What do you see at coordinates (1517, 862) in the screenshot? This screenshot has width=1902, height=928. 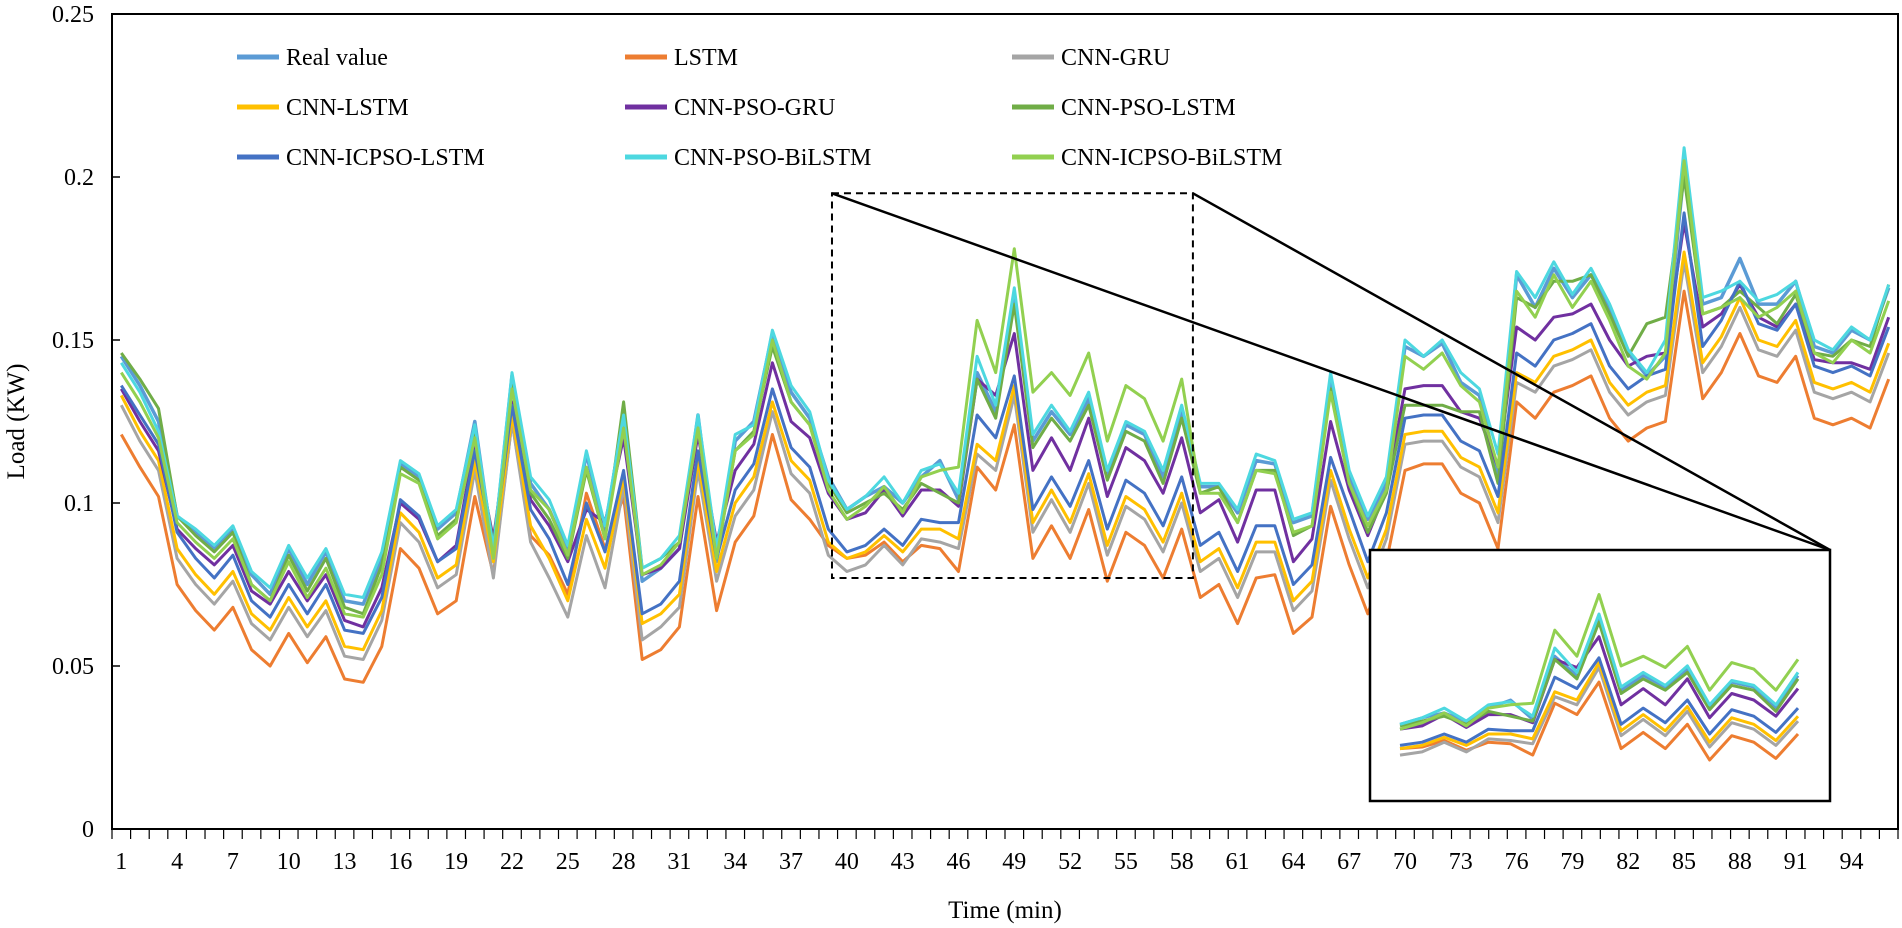 I see `x-tick-label: 76` at bounding box center [1517, 862].